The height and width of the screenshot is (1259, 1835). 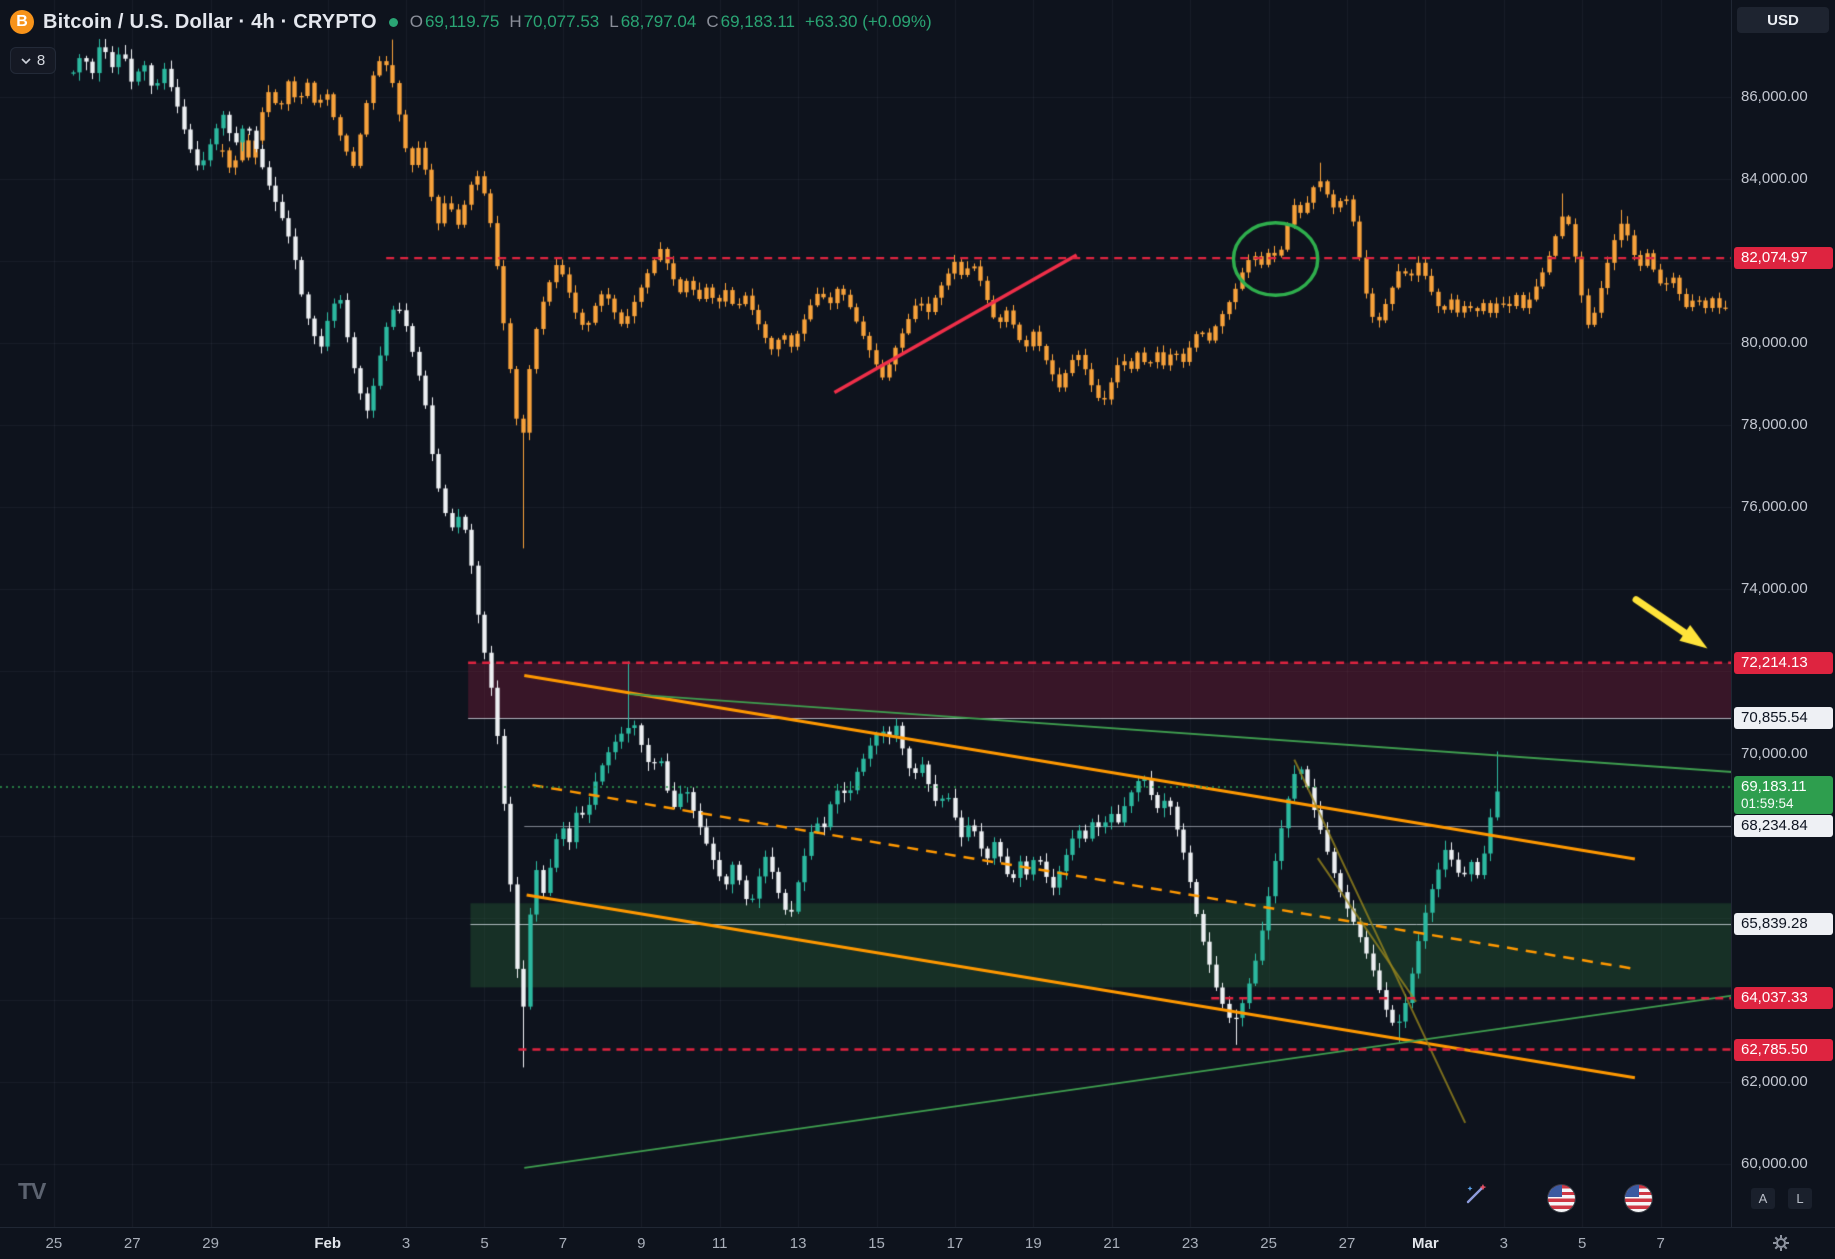 What do you see at coordinates (1774, 1081) in the screenshot?
I see `price-tick-label: 62,000.00` at bounding box center [1774, 1081].